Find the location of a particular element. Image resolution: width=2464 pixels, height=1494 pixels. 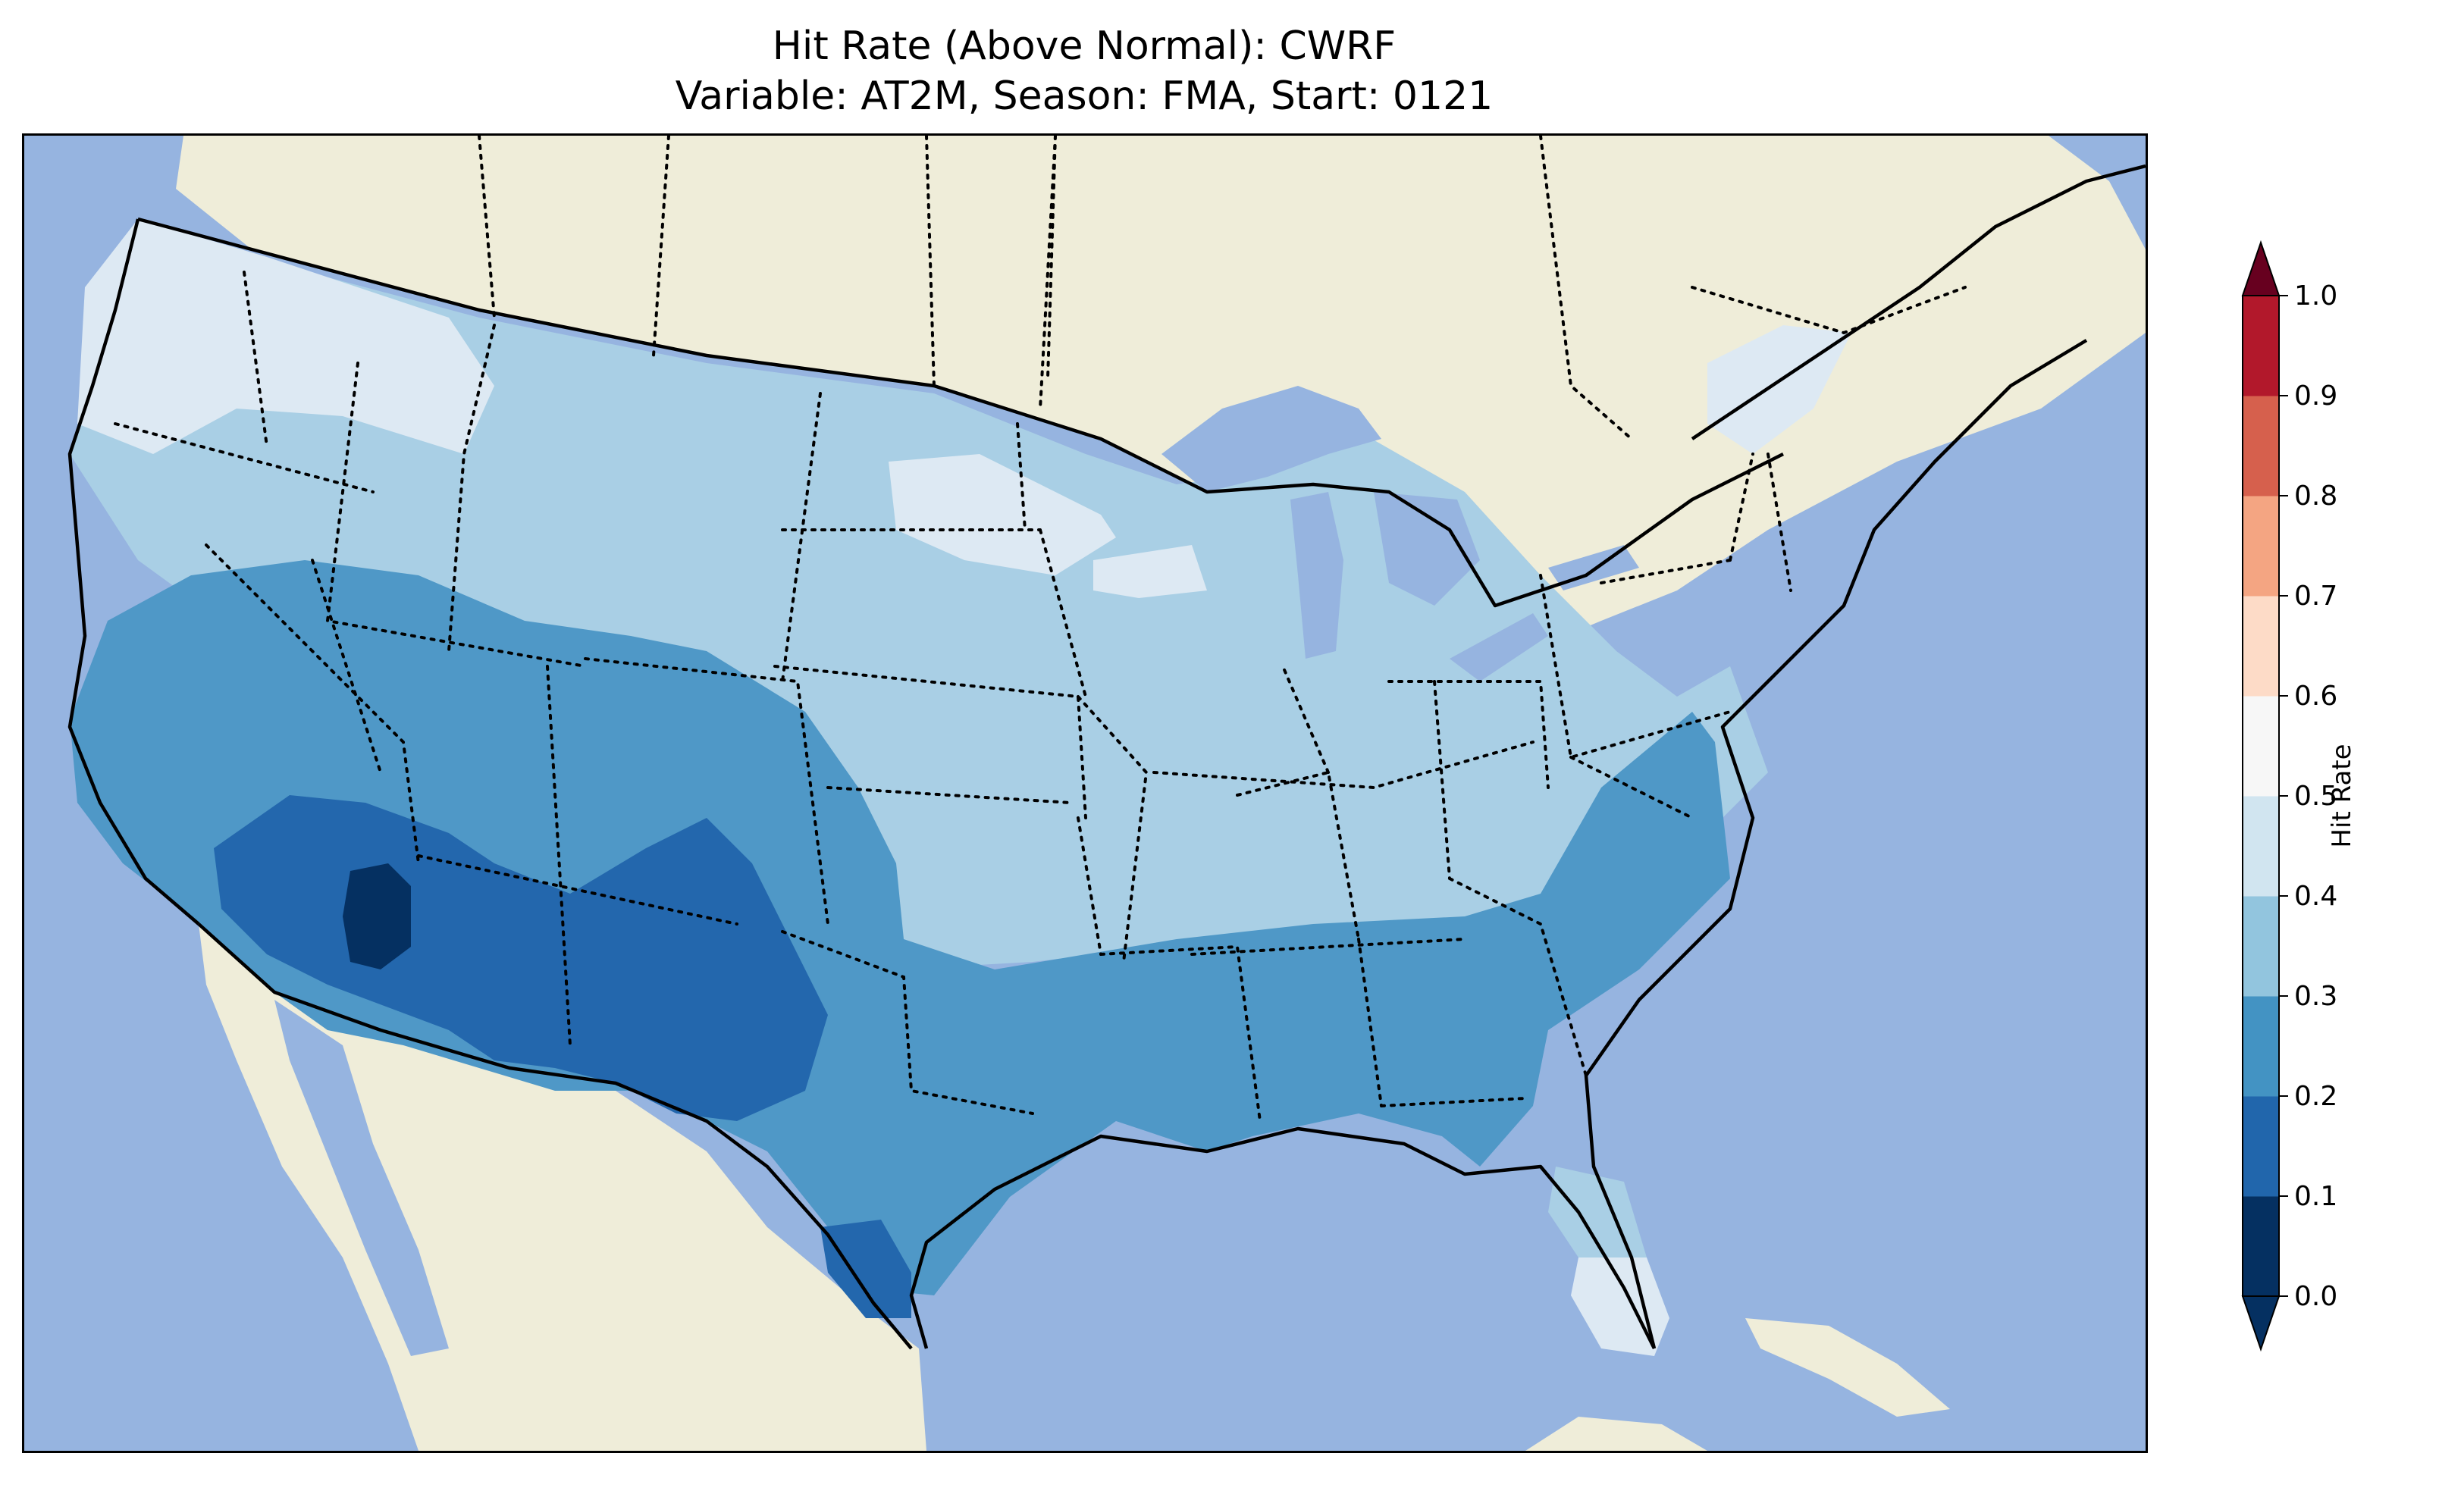

colorbar-tick-label: 0.7 is located at coordinates (2315, 596).